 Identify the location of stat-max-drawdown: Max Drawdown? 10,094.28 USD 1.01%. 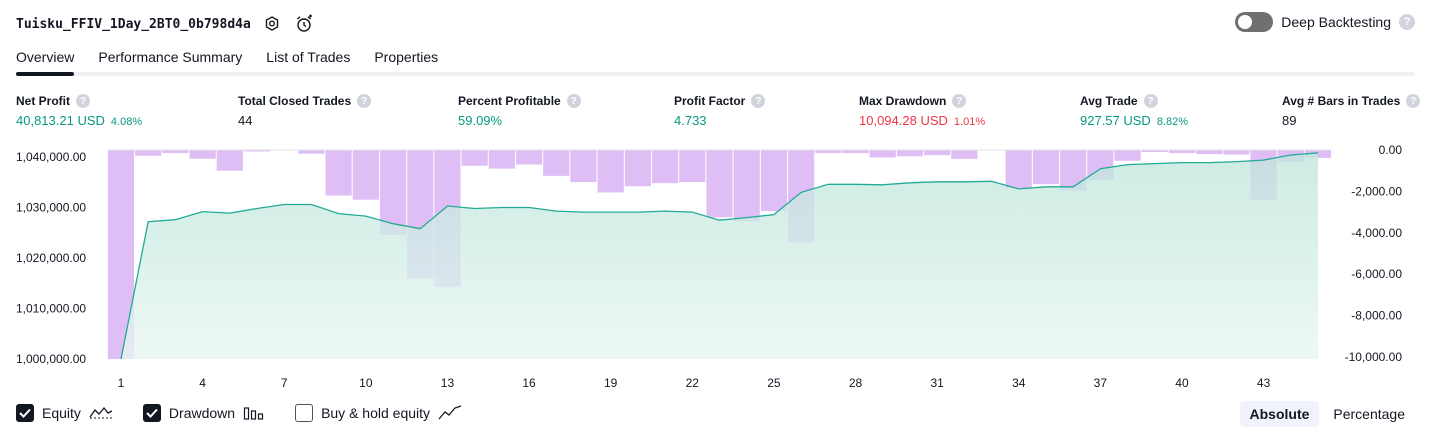
(922, 110).